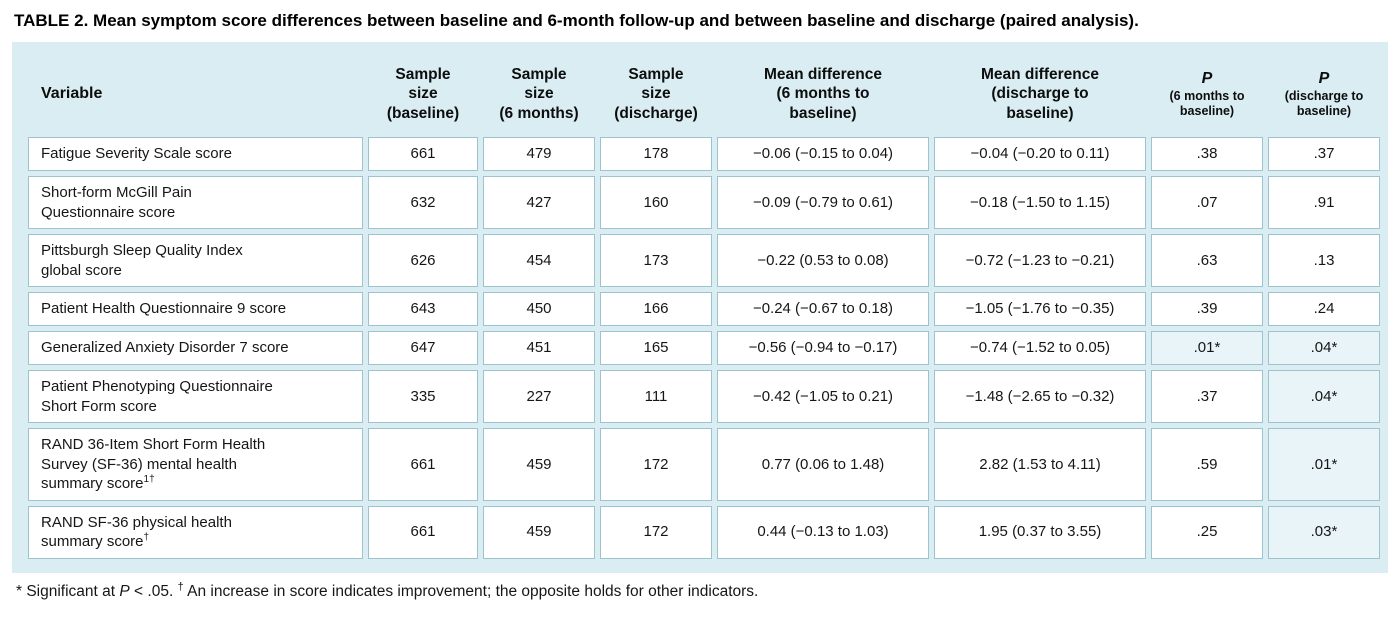  What do you see at coordinates (153, 591) in the screenshot?
I see `footnote-threshold: < .05.` at bounding box center [153, 591].